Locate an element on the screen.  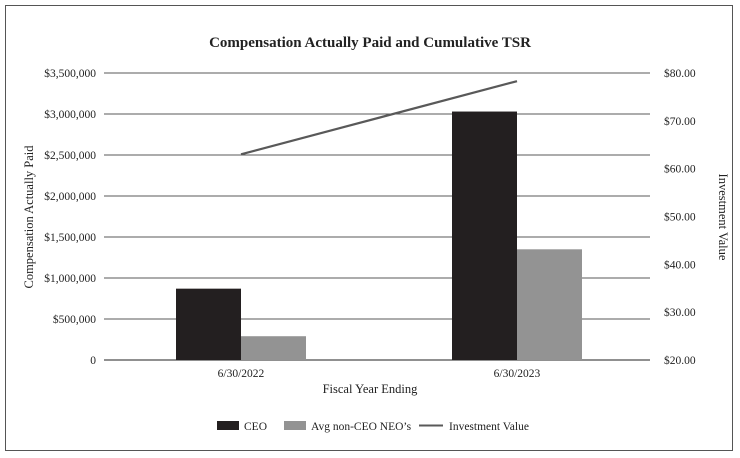
left-tick-label: $500,000 is located at coordinates (74, 319).